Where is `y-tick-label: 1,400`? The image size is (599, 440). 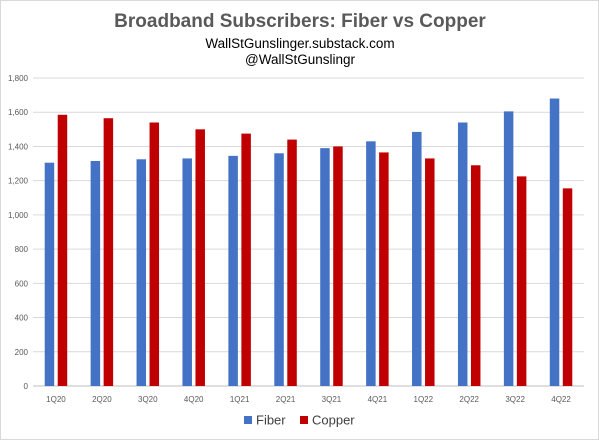
y-tick-label: 1,400 is located at coordinates (18, 146).